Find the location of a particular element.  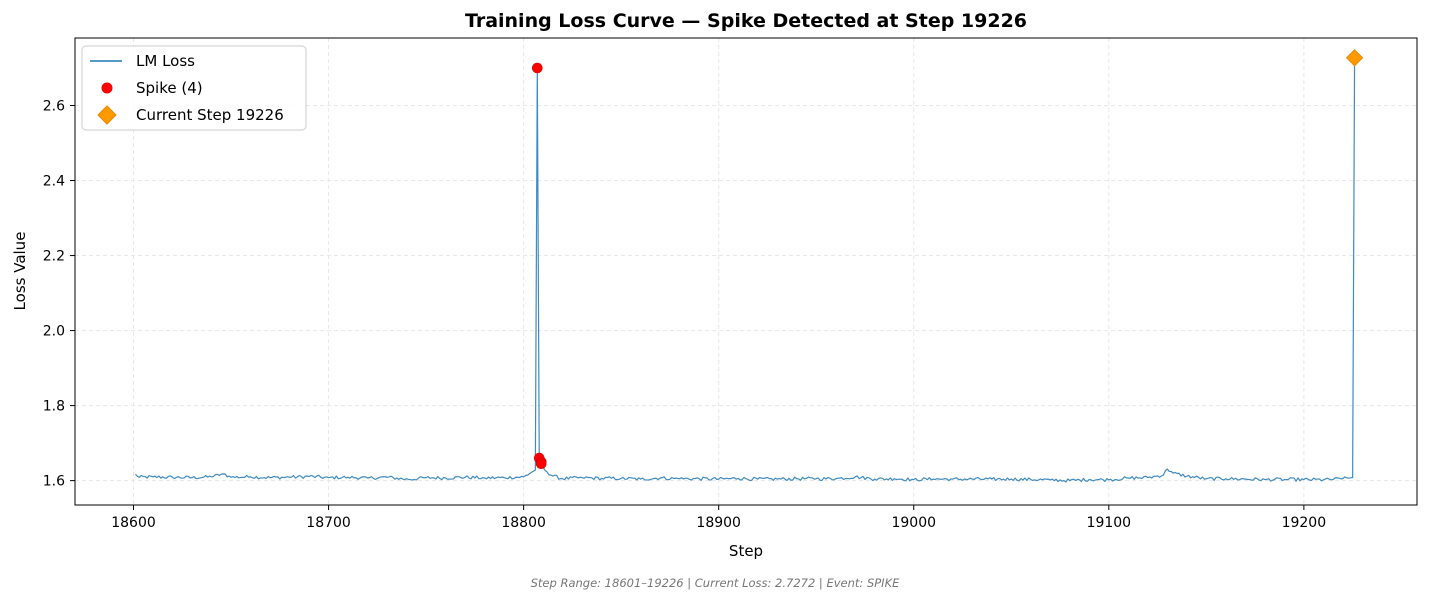

legend: LM Loss Spike (4) Current Step 19226 is located at coordinates (194, 88).